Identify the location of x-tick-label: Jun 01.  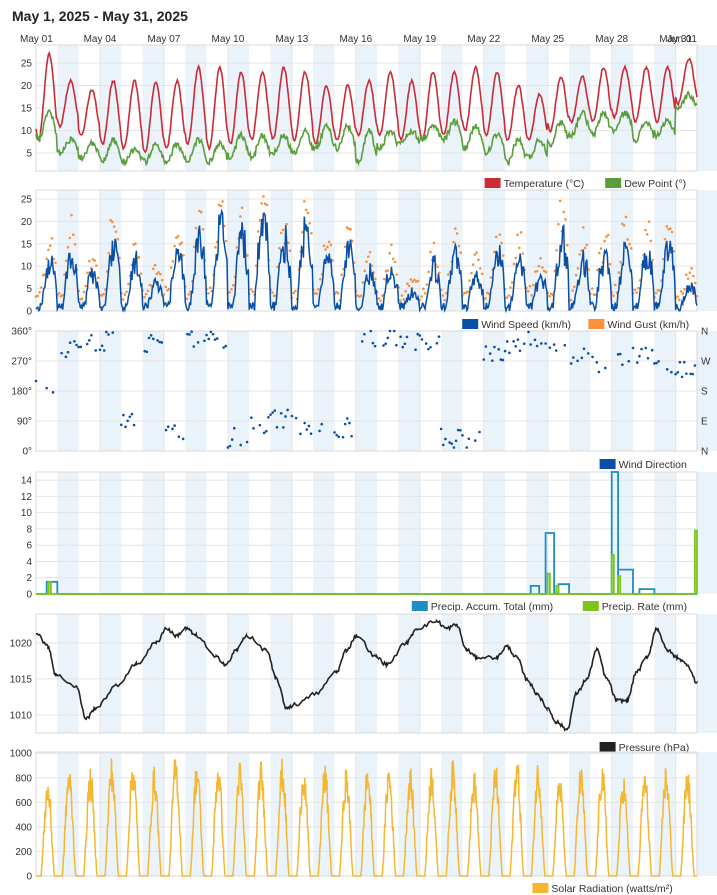
(682, 39).